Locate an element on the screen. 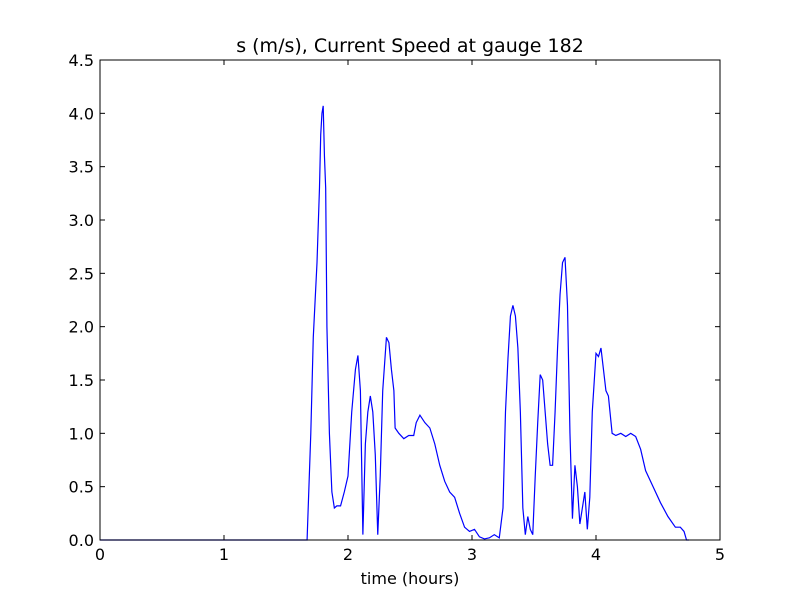  x-tick-label: 1 is located at coordinates (224, 554).